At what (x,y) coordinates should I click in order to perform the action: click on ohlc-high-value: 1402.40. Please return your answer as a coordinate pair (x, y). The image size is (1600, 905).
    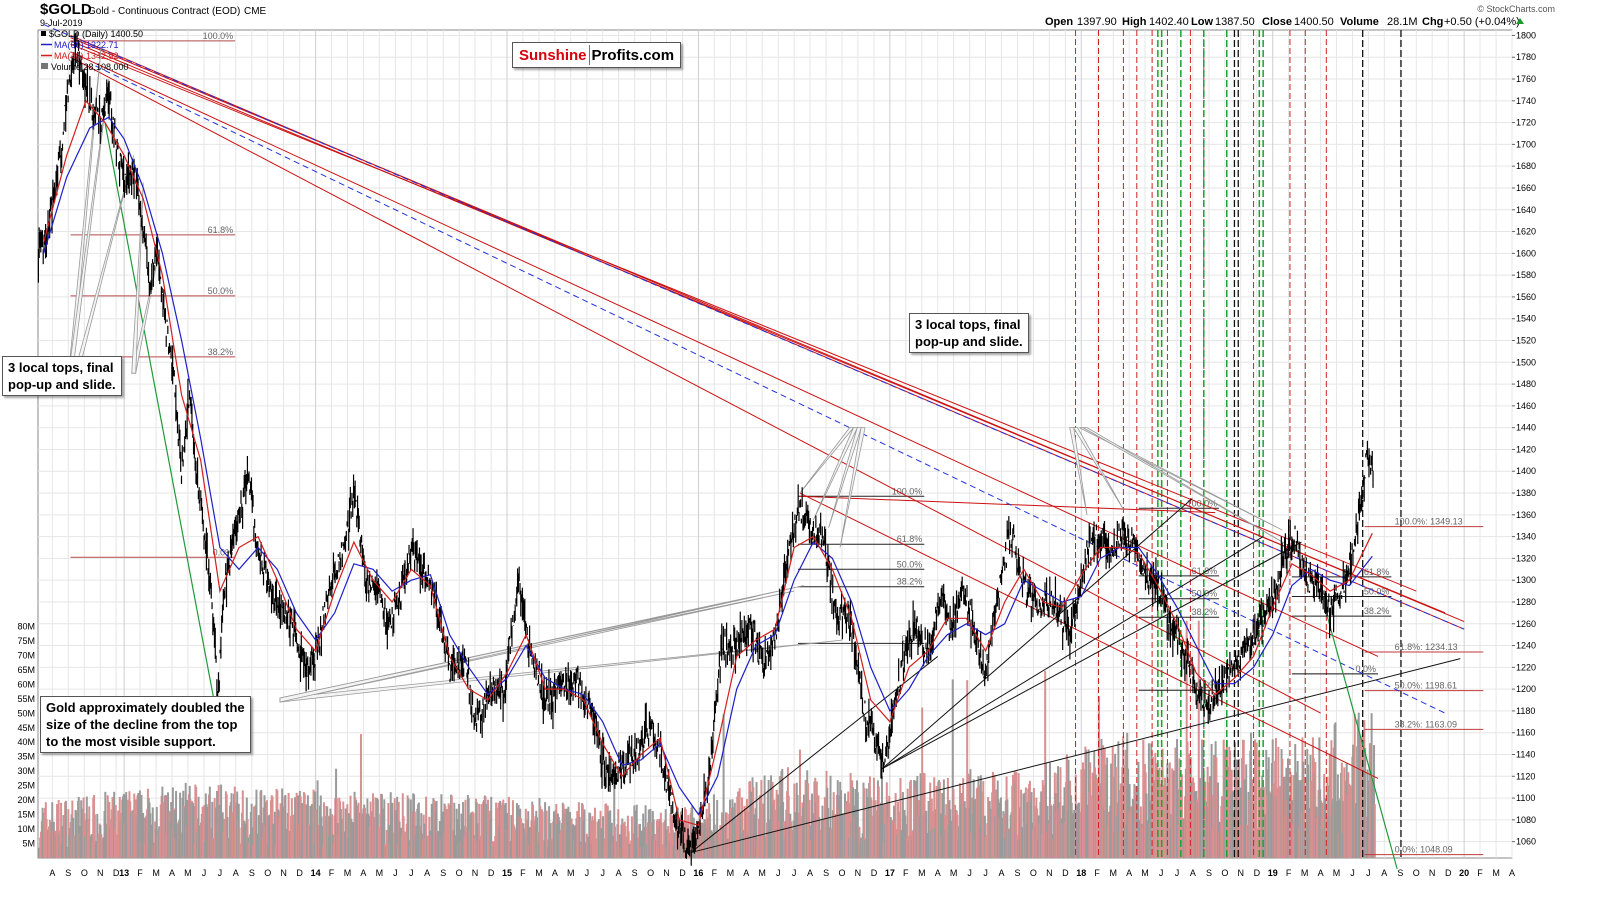
    Looking at the image, I should click on (1169, 22).